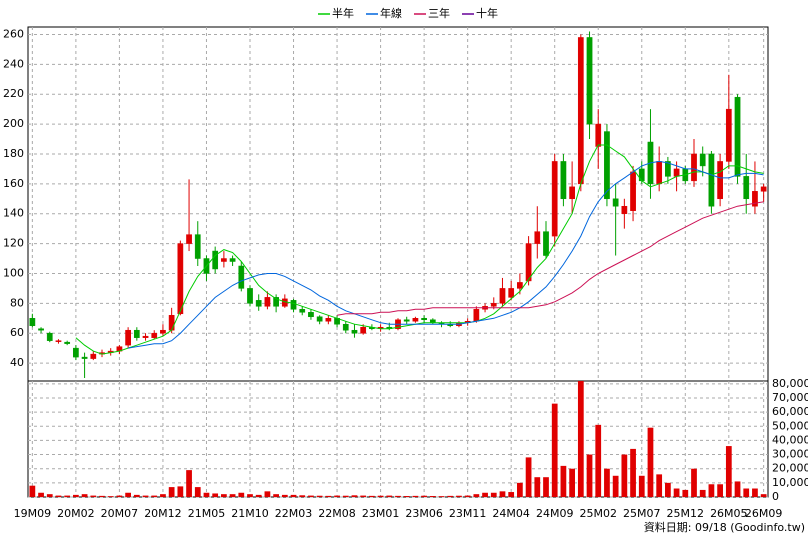  What do you see at coordinates (439, 13) in the screenshot?
I see `legend-label: 三年` at bounding box center [439, 13].